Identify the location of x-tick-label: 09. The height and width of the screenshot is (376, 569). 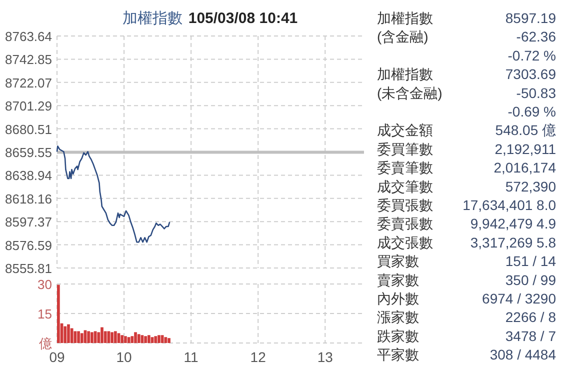
(57, 357).